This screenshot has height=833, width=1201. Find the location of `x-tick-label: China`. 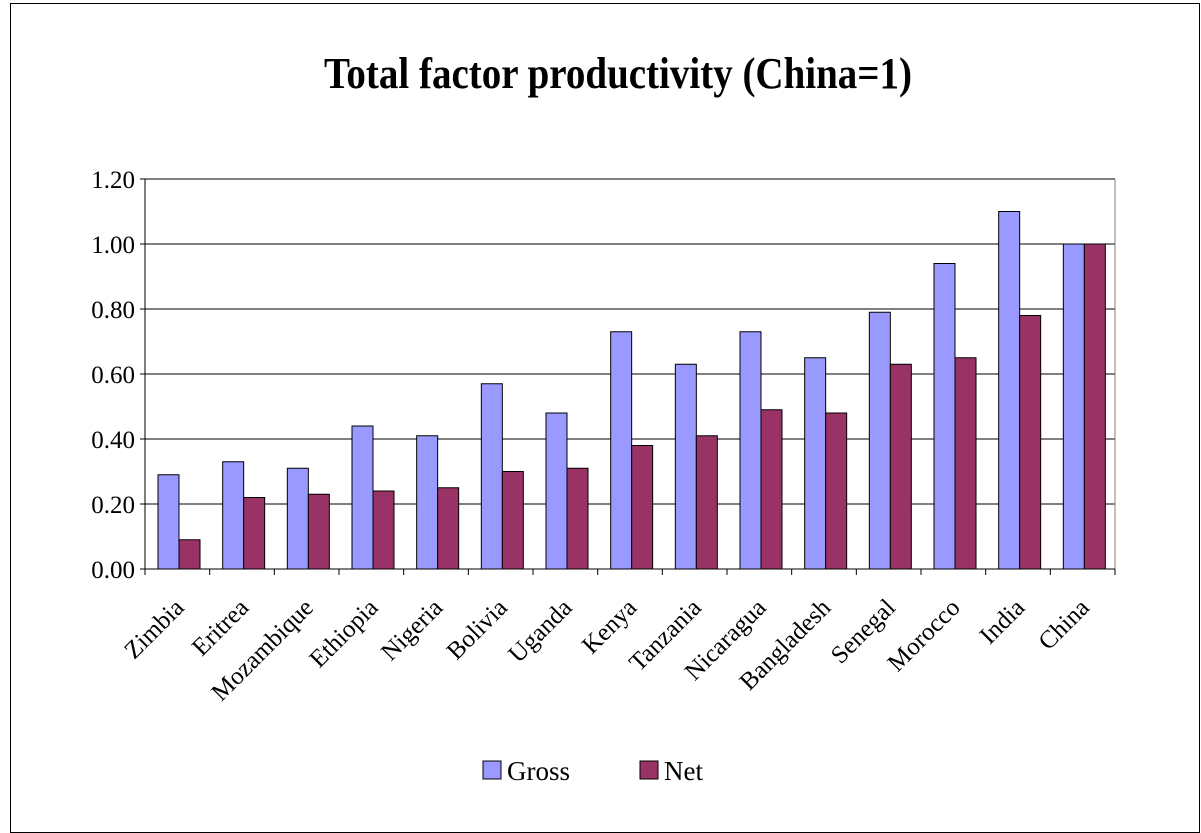

x-tick-label: China is located at coordinates (1064, 624).